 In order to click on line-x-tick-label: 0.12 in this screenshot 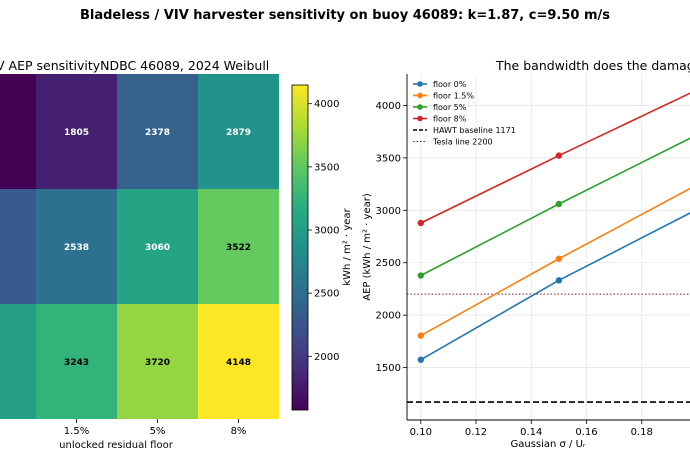, I will do `click(476, 432)`.